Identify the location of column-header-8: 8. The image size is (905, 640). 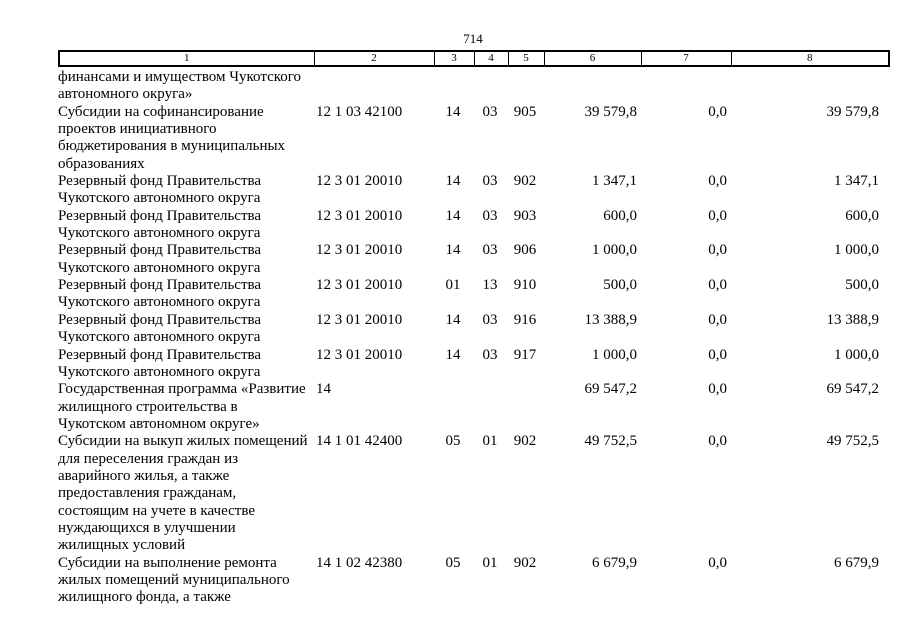
(810, 58).